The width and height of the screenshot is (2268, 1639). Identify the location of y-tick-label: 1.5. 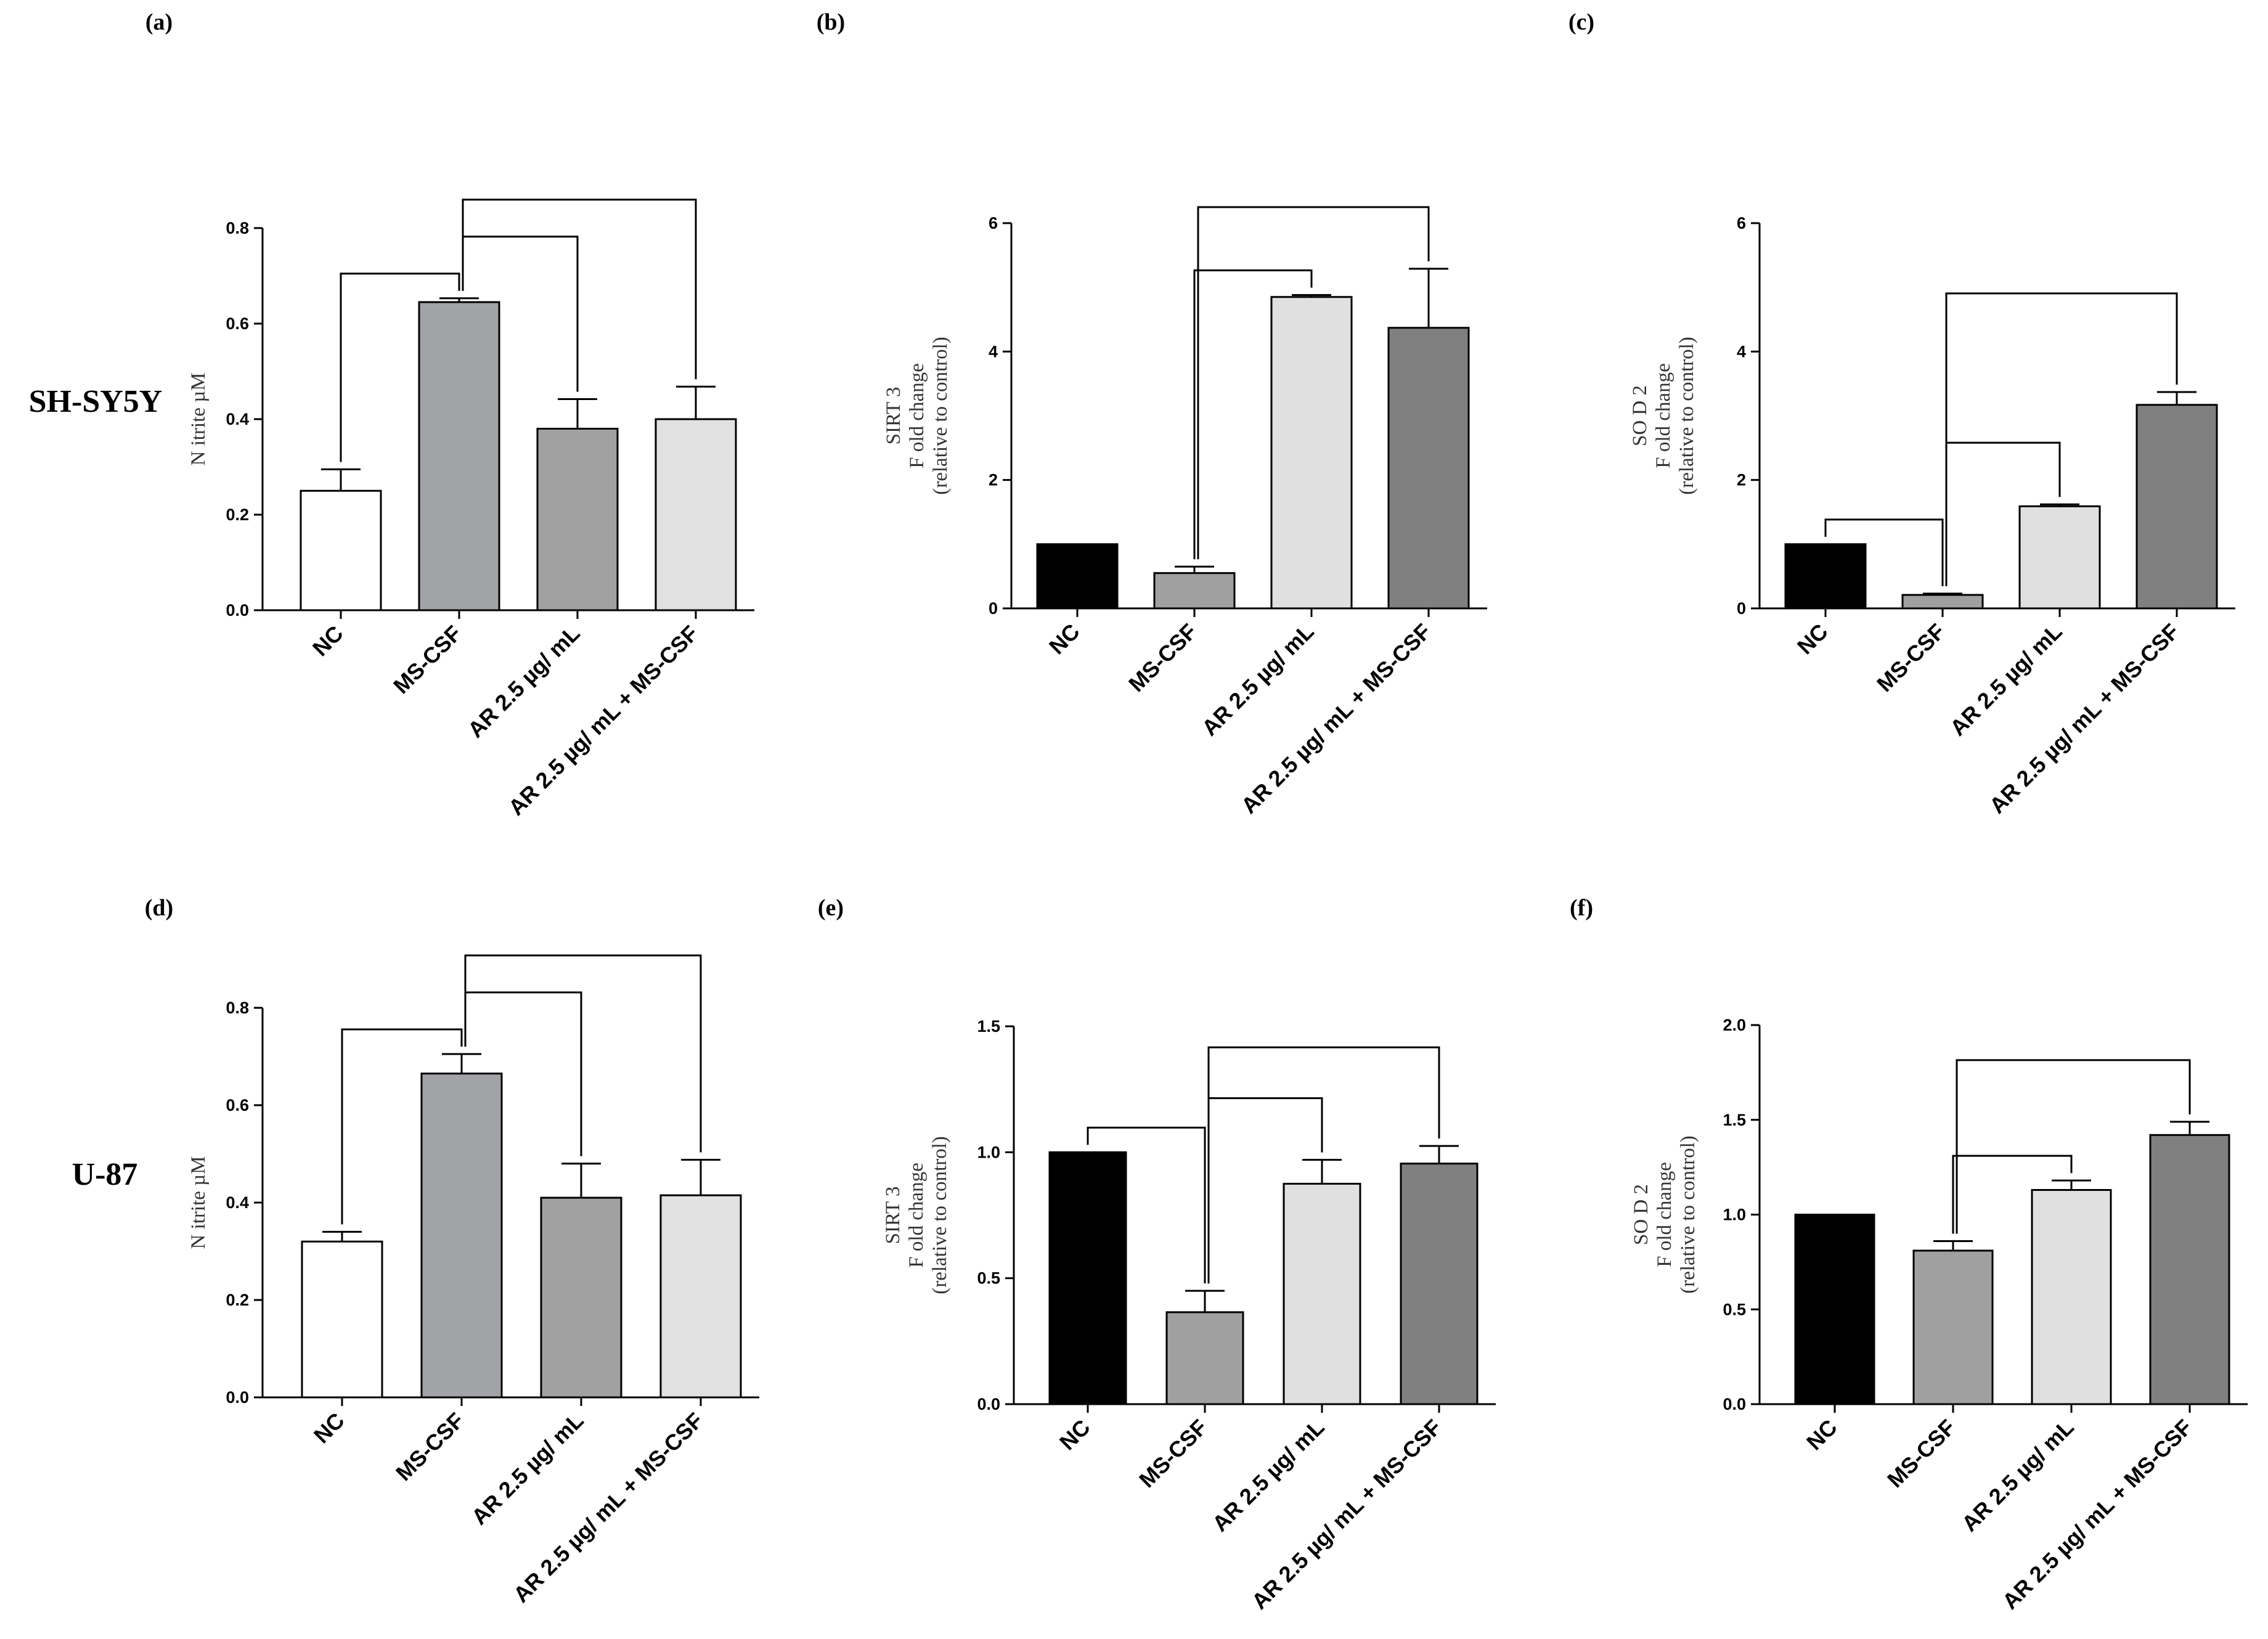
(988, 1026).